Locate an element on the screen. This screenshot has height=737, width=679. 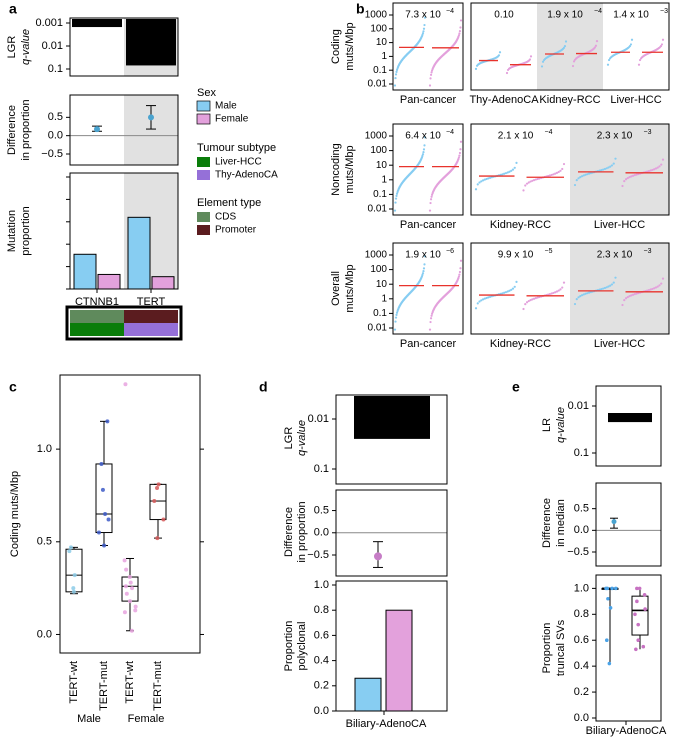
e-prop-tick-label: 0.2 is located at coordinates (581, 692).